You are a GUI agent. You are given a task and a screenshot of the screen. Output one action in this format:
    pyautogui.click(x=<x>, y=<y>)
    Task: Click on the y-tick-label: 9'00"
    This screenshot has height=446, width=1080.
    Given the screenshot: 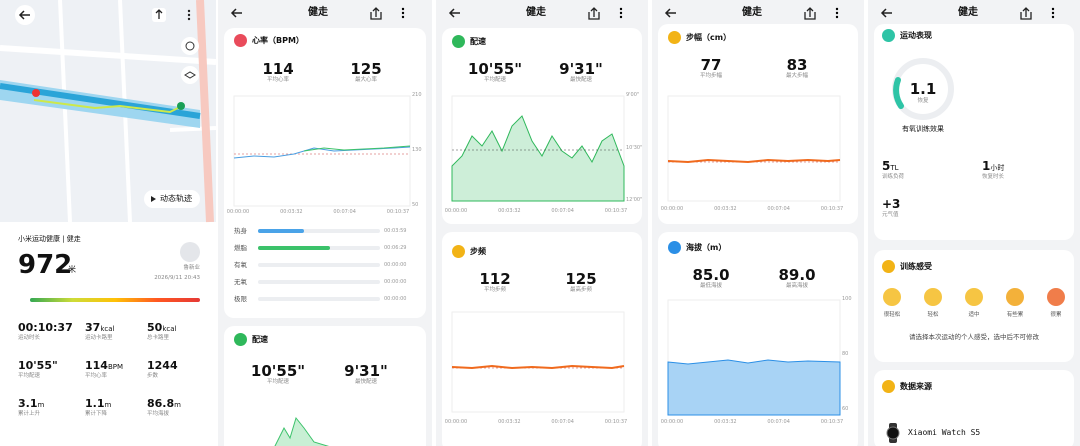 What is the action you would take?
    pyautogui.click(x=633, y=95)
    